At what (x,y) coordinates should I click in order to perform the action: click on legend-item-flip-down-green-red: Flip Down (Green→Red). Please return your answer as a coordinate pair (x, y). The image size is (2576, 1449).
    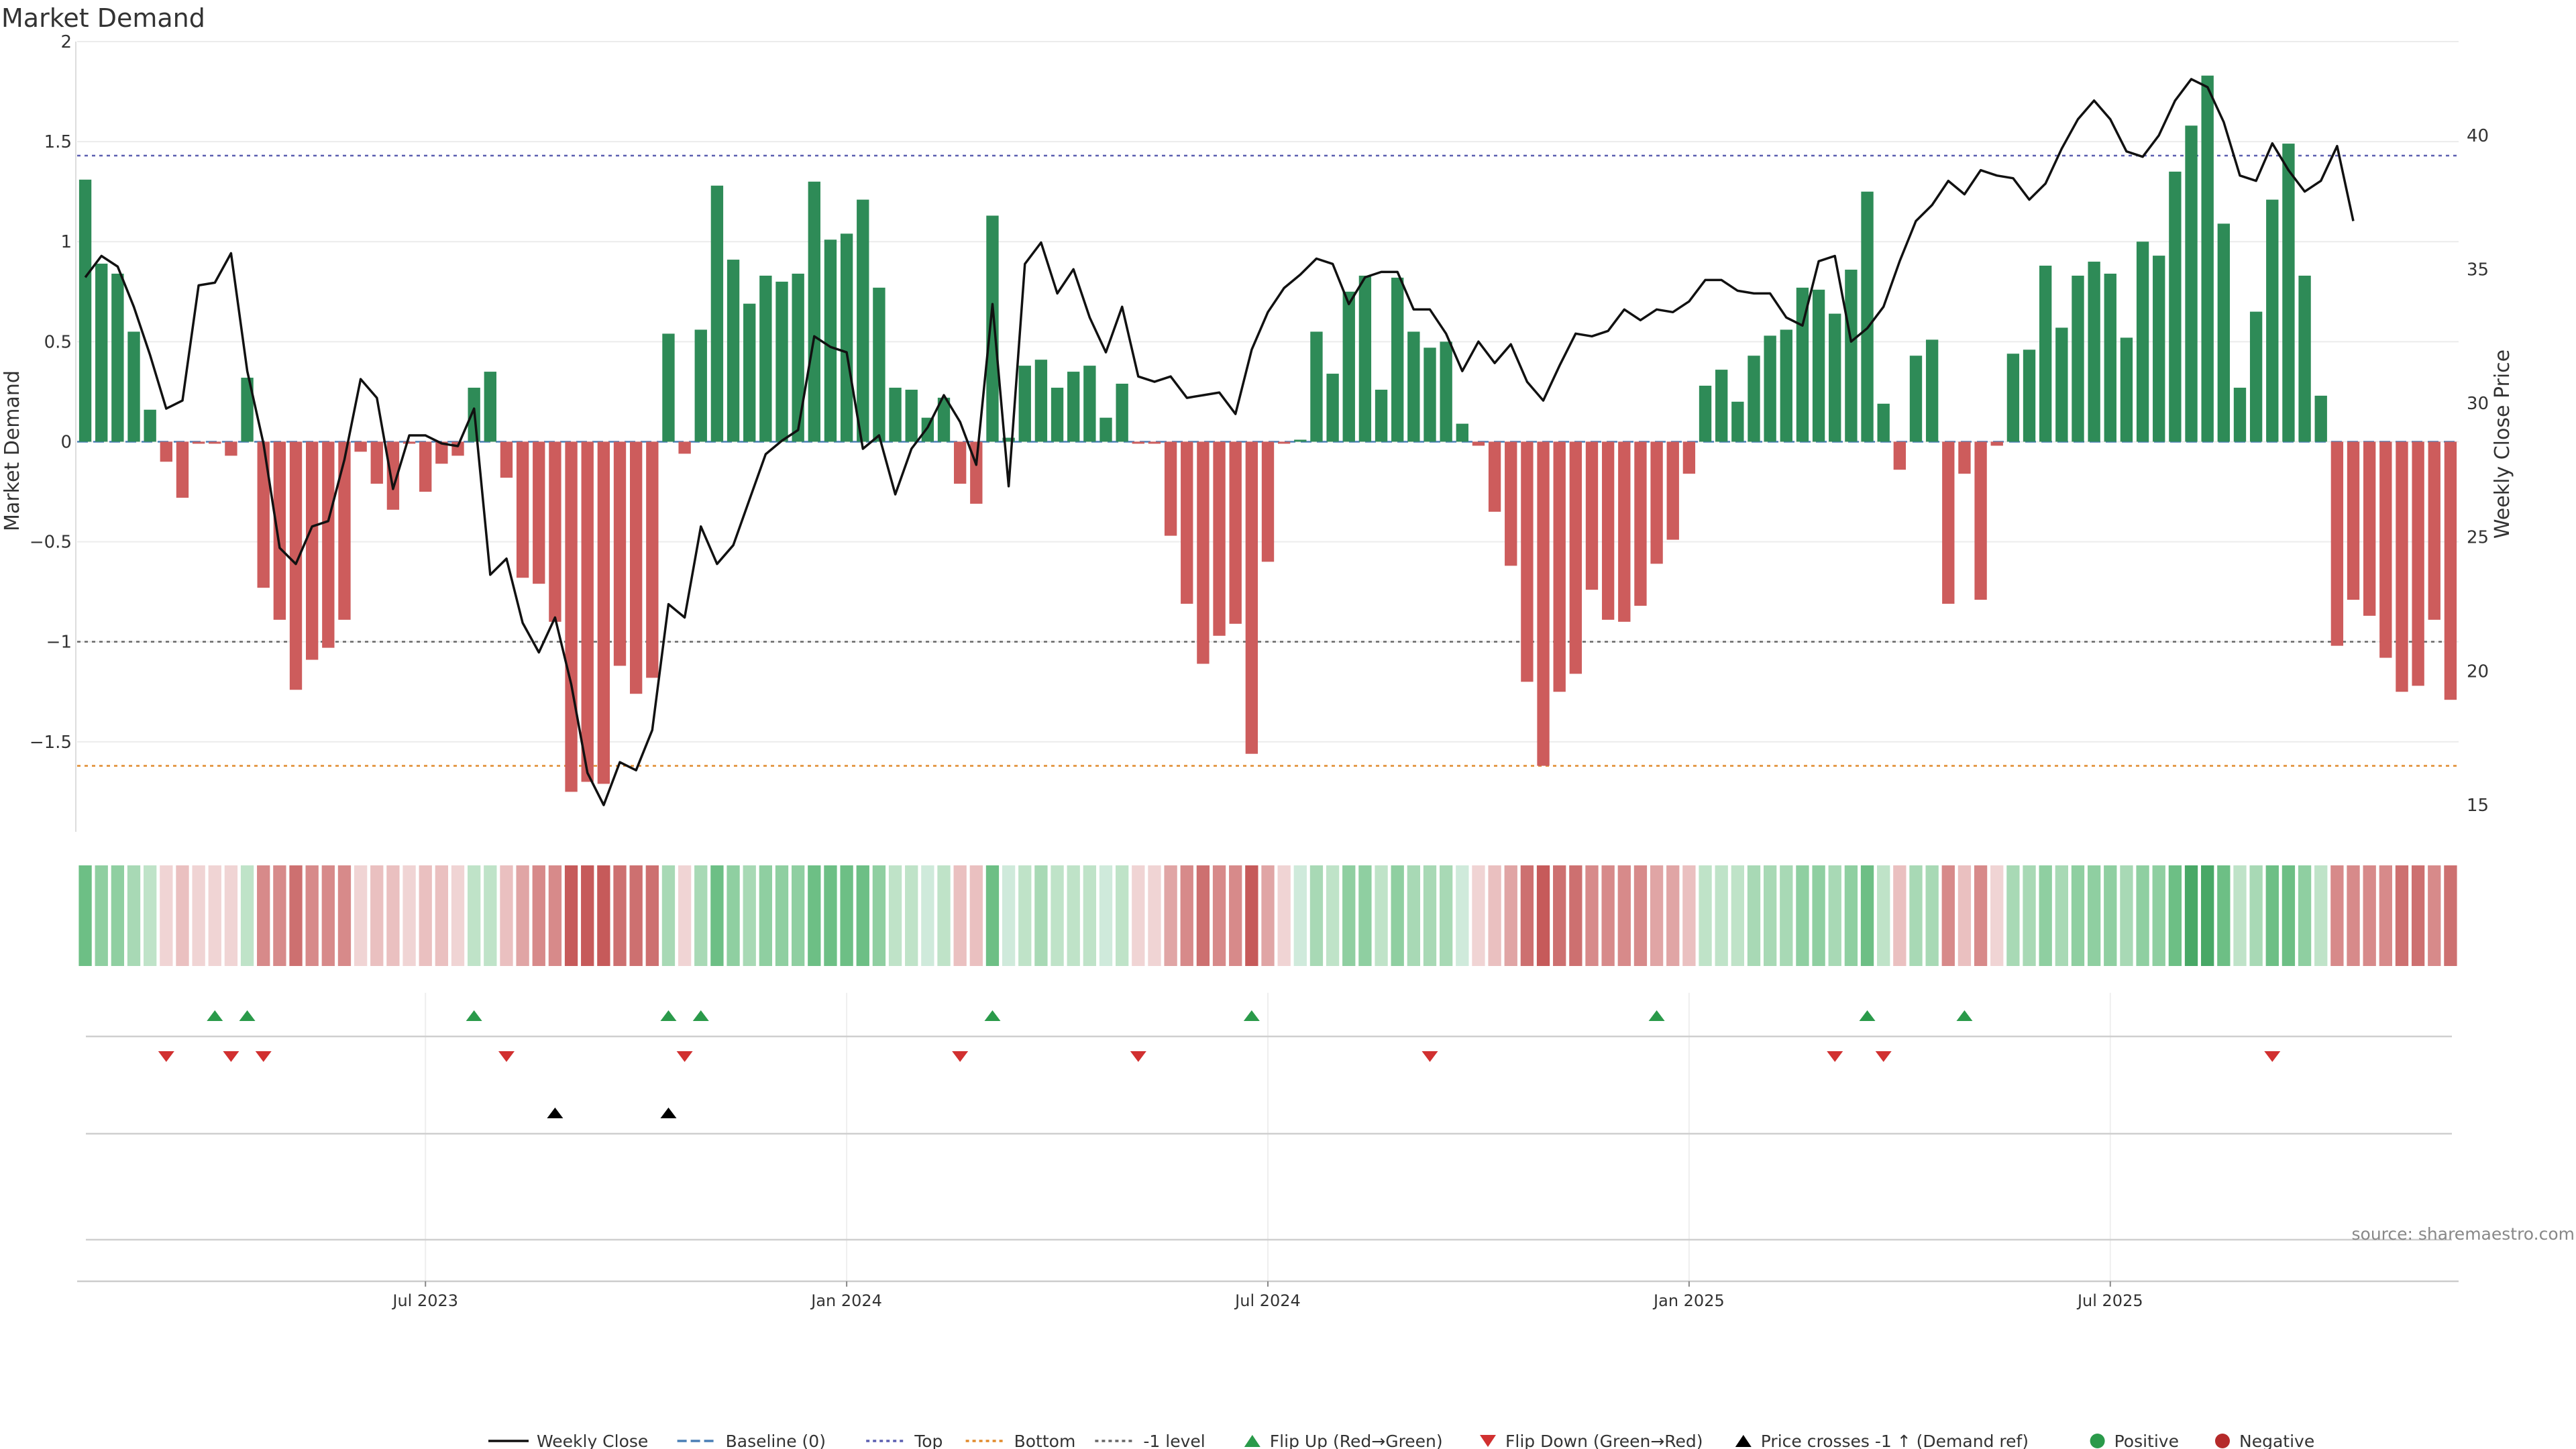
    Looking at the image, I should click on (1591, 1440).